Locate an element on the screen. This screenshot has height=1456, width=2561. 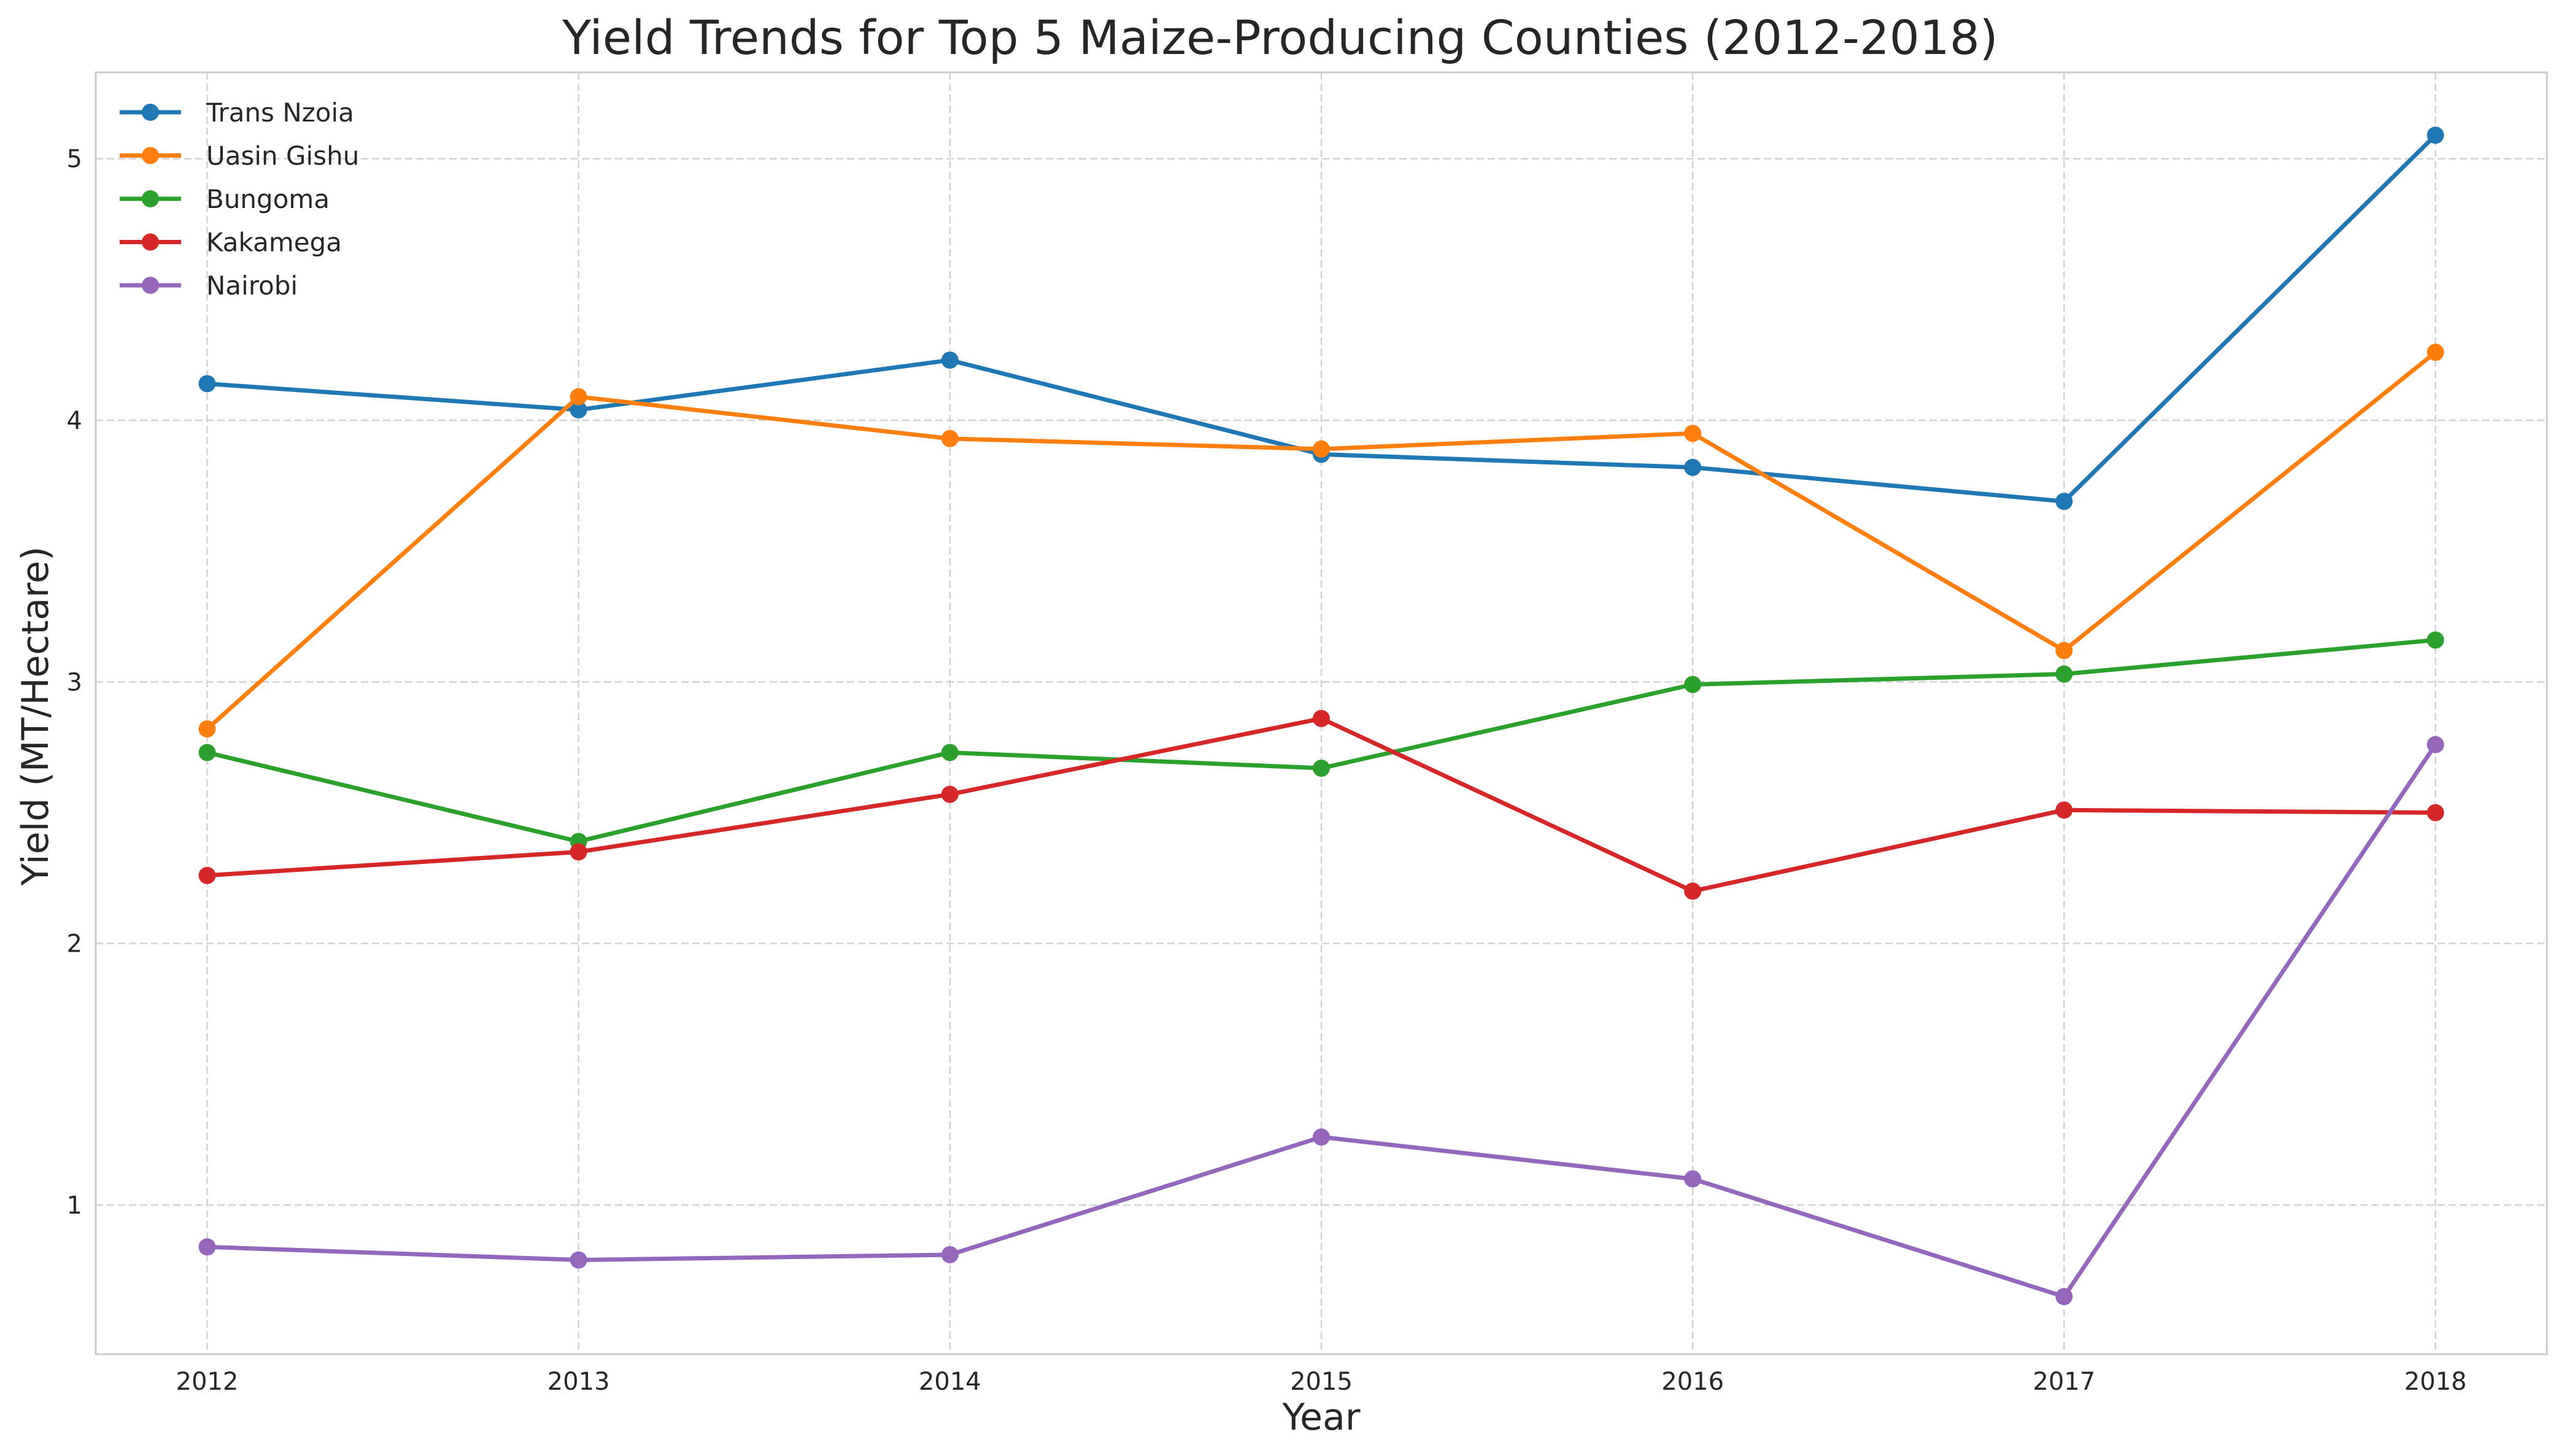
x-tick-label: 2013 is located at coordinates (578, 1382).